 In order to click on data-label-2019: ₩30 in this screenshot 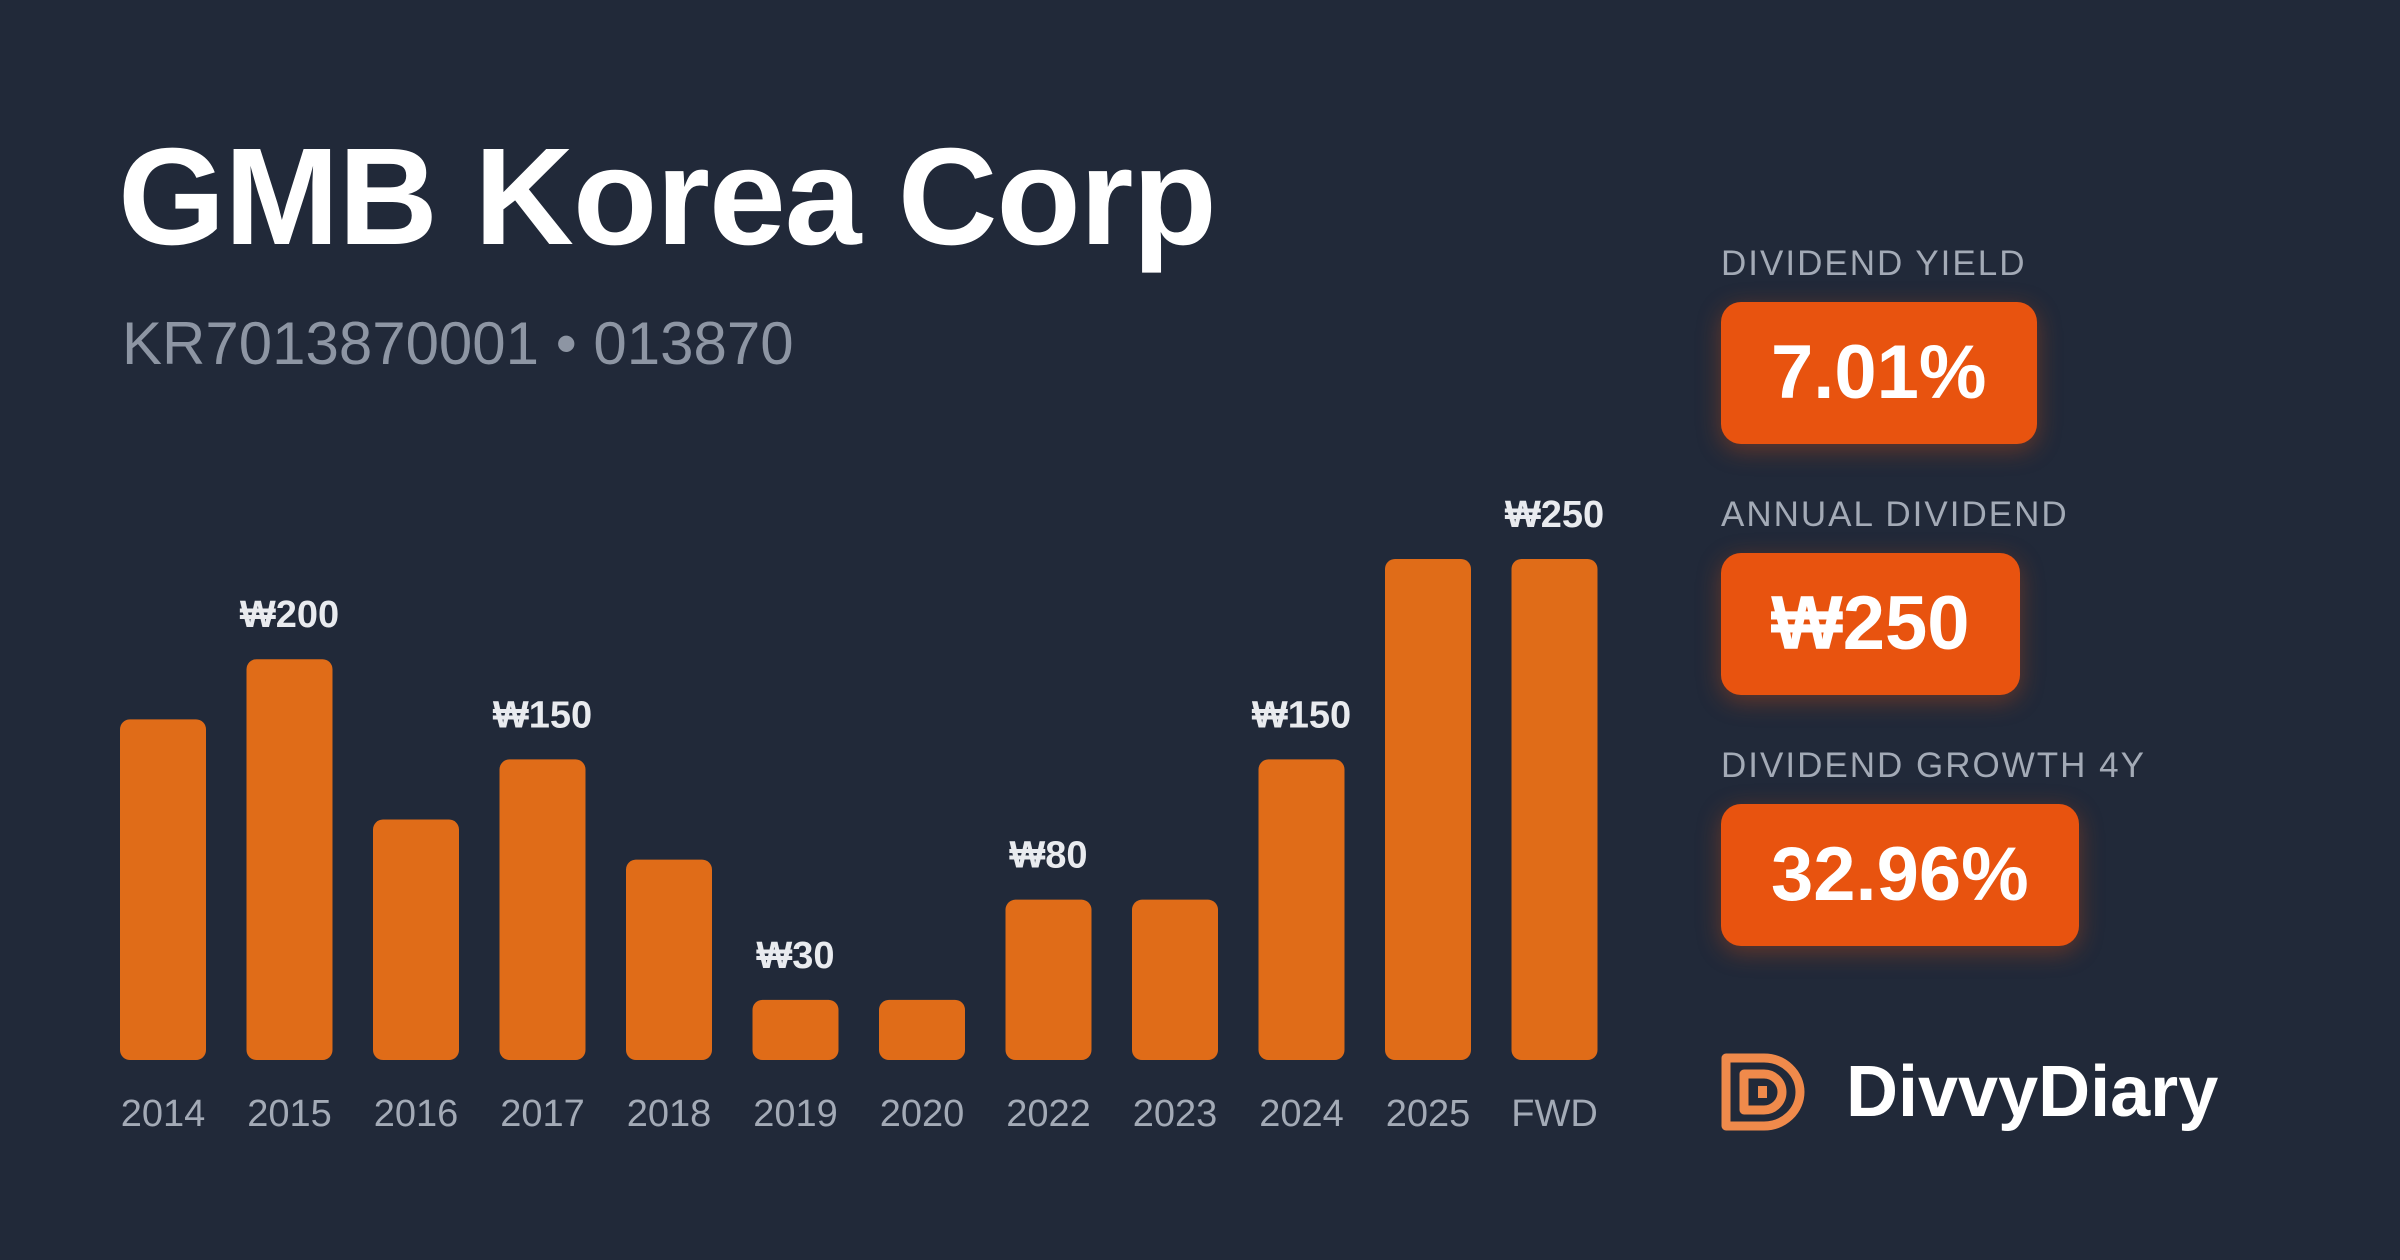, I will do `click(795, 956)`.